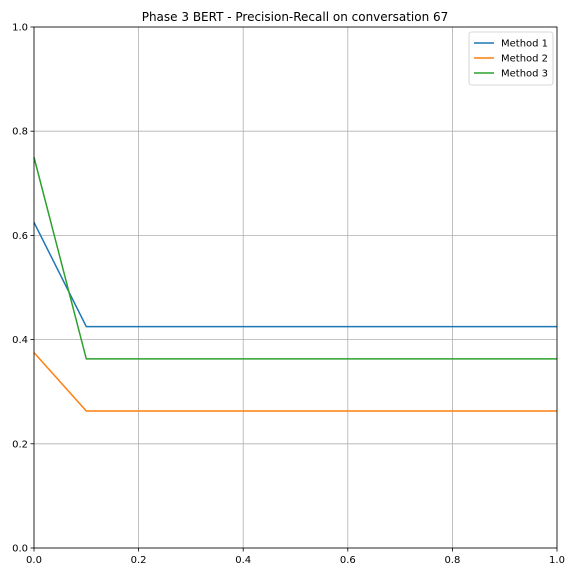 This screenshot has width=576, height=580. Describe the element at coordinates (20, 549) in the screenshot. I see `y-tick-label: 0.0` at that location.